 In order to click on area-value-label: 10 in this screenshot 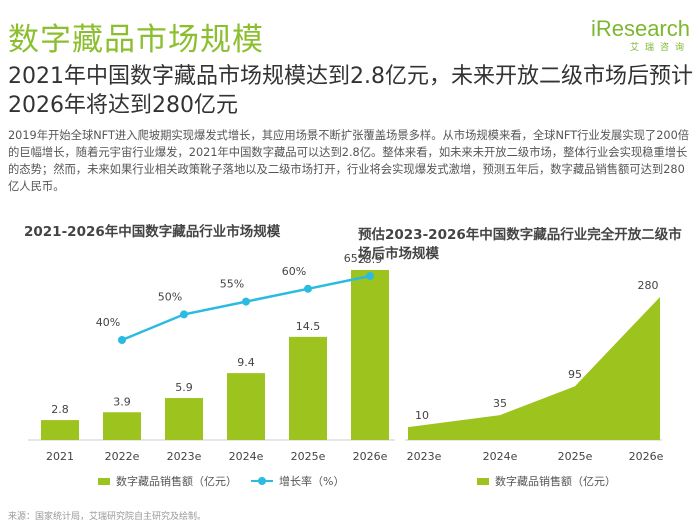, I will do `click(422, 415)`.